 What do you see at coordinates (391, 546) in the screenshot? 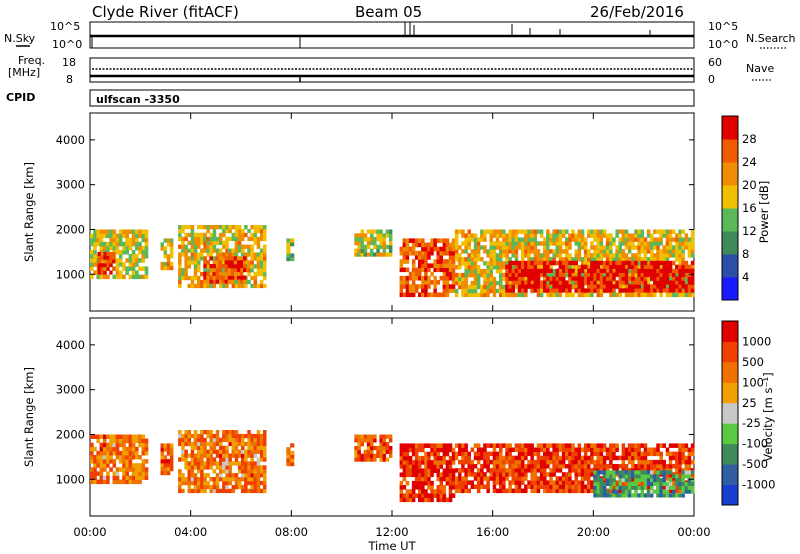
I see `x-axis-label: Time UT` at bounding box center [391, 546].